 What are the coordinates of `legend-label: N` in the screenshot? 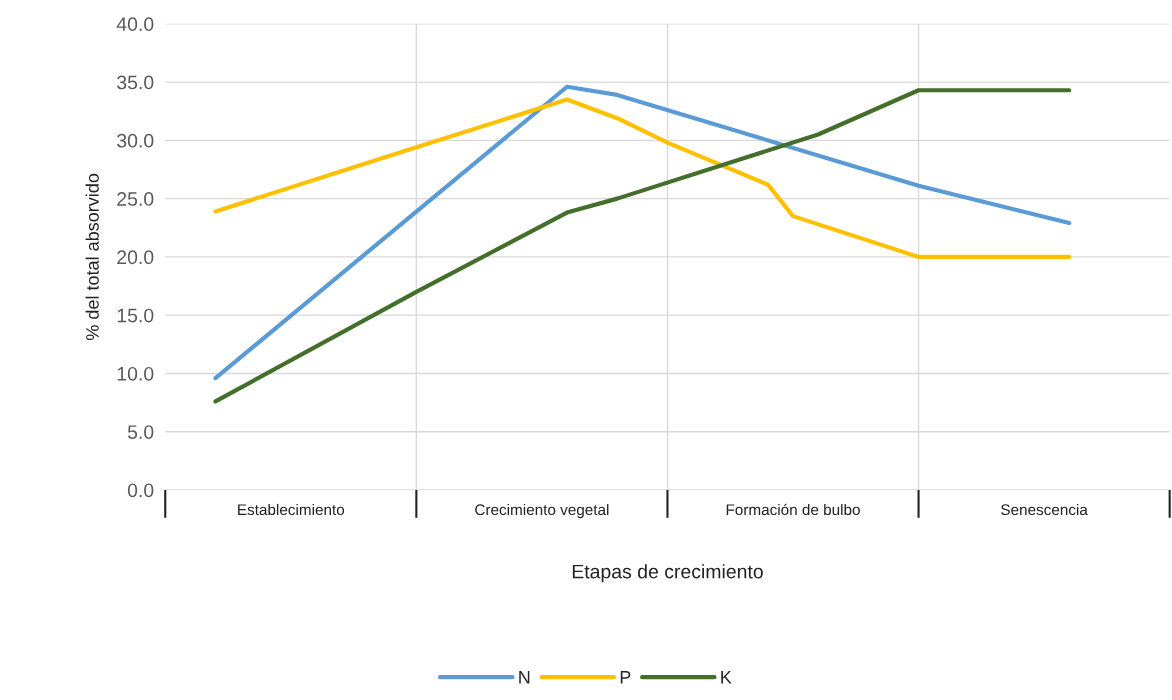 It's located at (524, 677).